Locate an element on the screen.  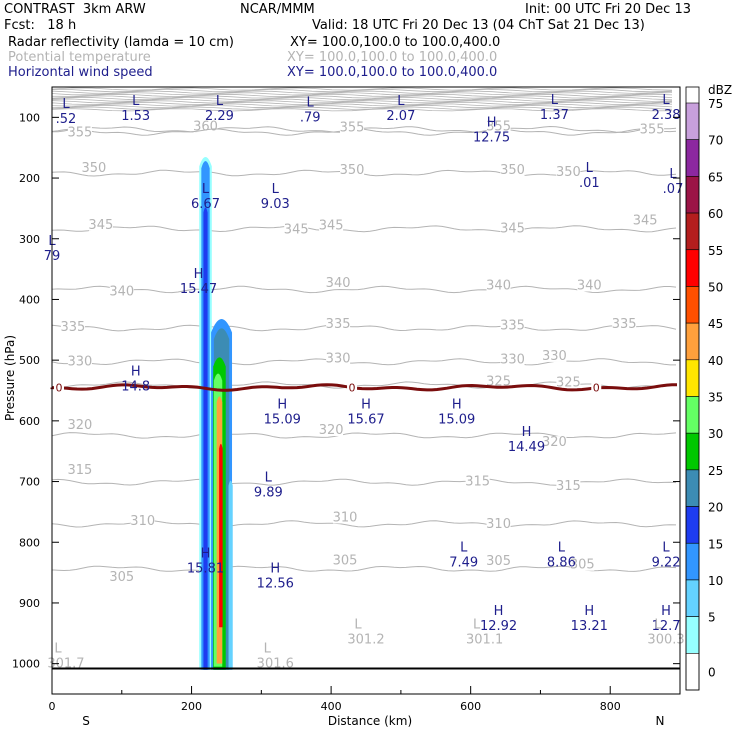
theta-contour-label: 335 is located at coordinates (512, 326).